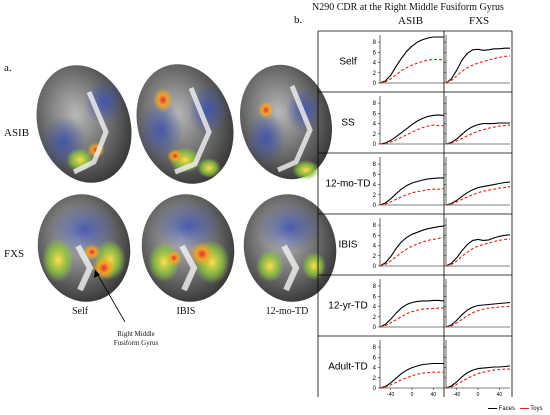 This screenshot has height=415, width=550. What do you see at coordinates (411, 134) in the screenshot?
I see `series-line-toys-ss-asib` at bounding box center [411, 134].